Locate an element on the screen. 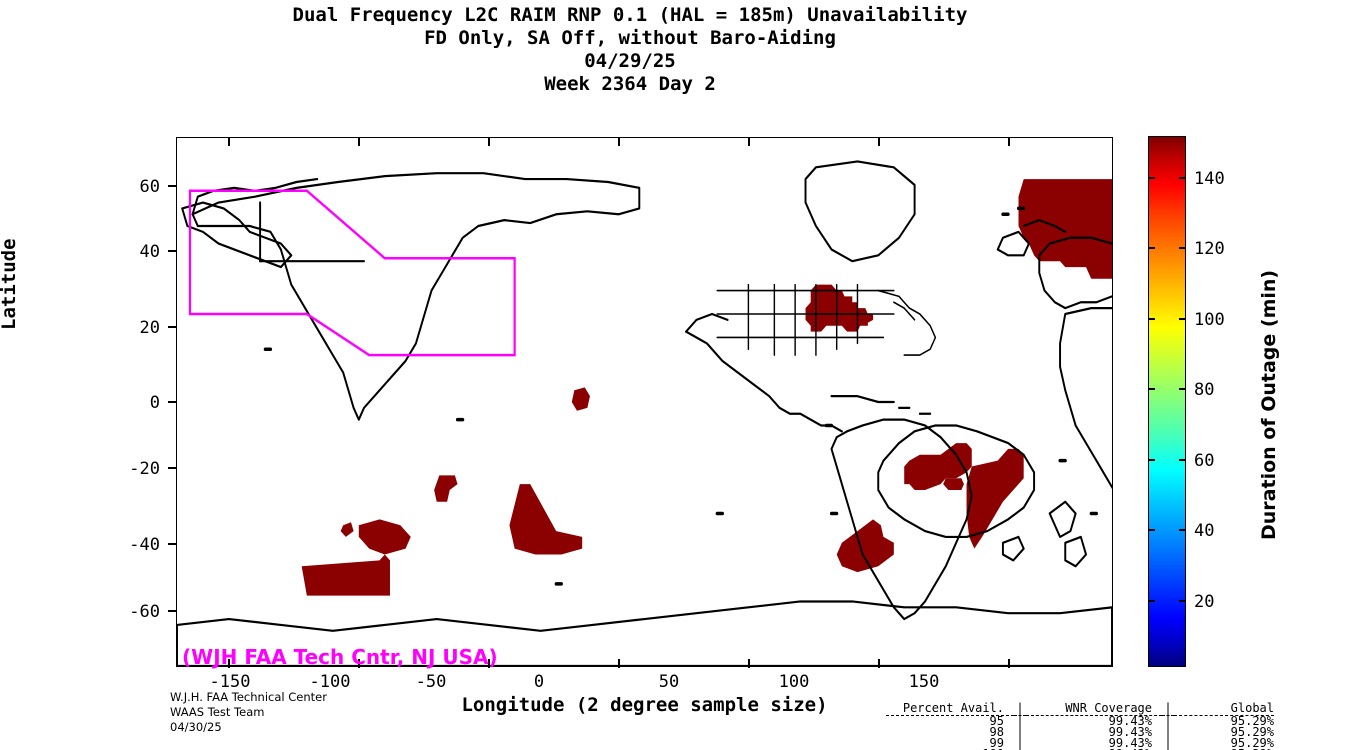 The width and height of the screenshot is (1350, 750). colorbar-label-80: 80 is located at coordinates (1204, 390).